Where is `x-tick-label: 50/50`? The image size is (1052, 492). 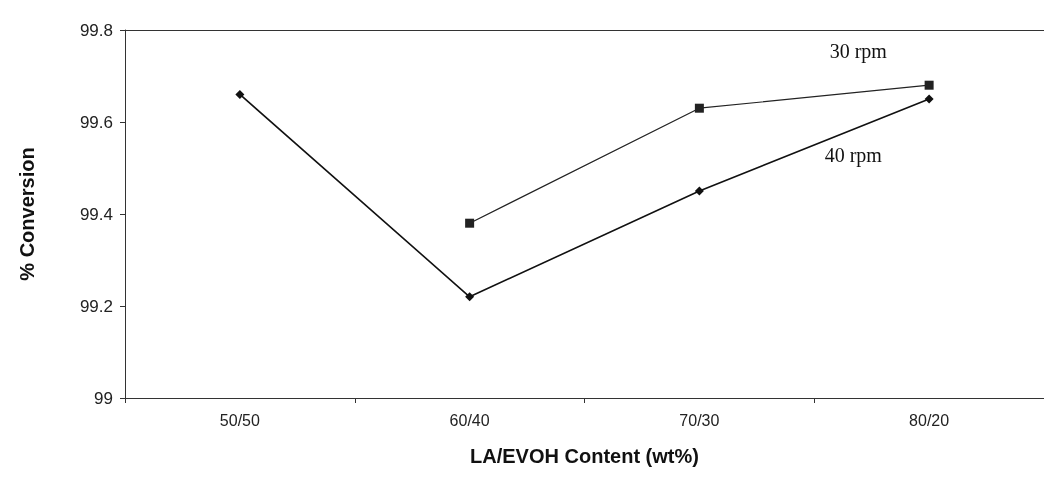
x-tick-label: 50/50 is located at coordinates (239, 420).